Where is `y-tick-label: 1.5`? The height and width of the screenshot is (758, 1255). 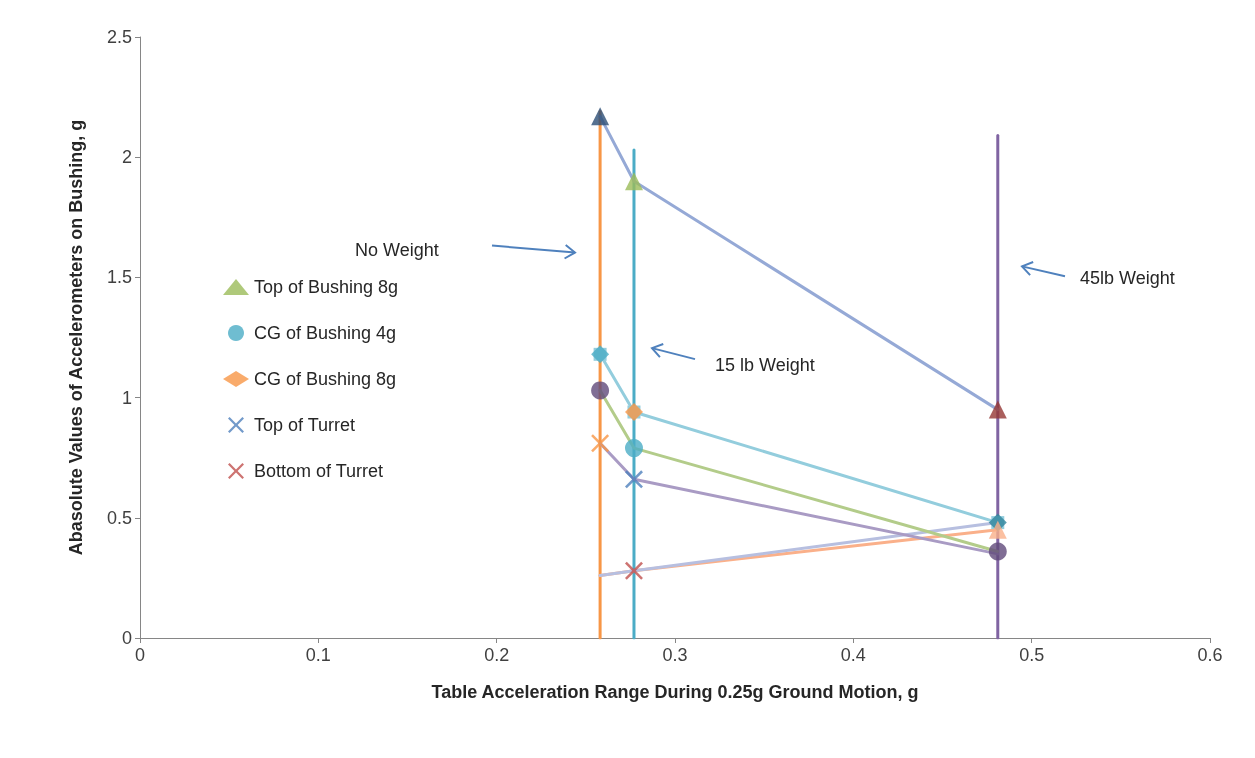 y-tick-label: 1.5 is located at coordinates (119, 277).